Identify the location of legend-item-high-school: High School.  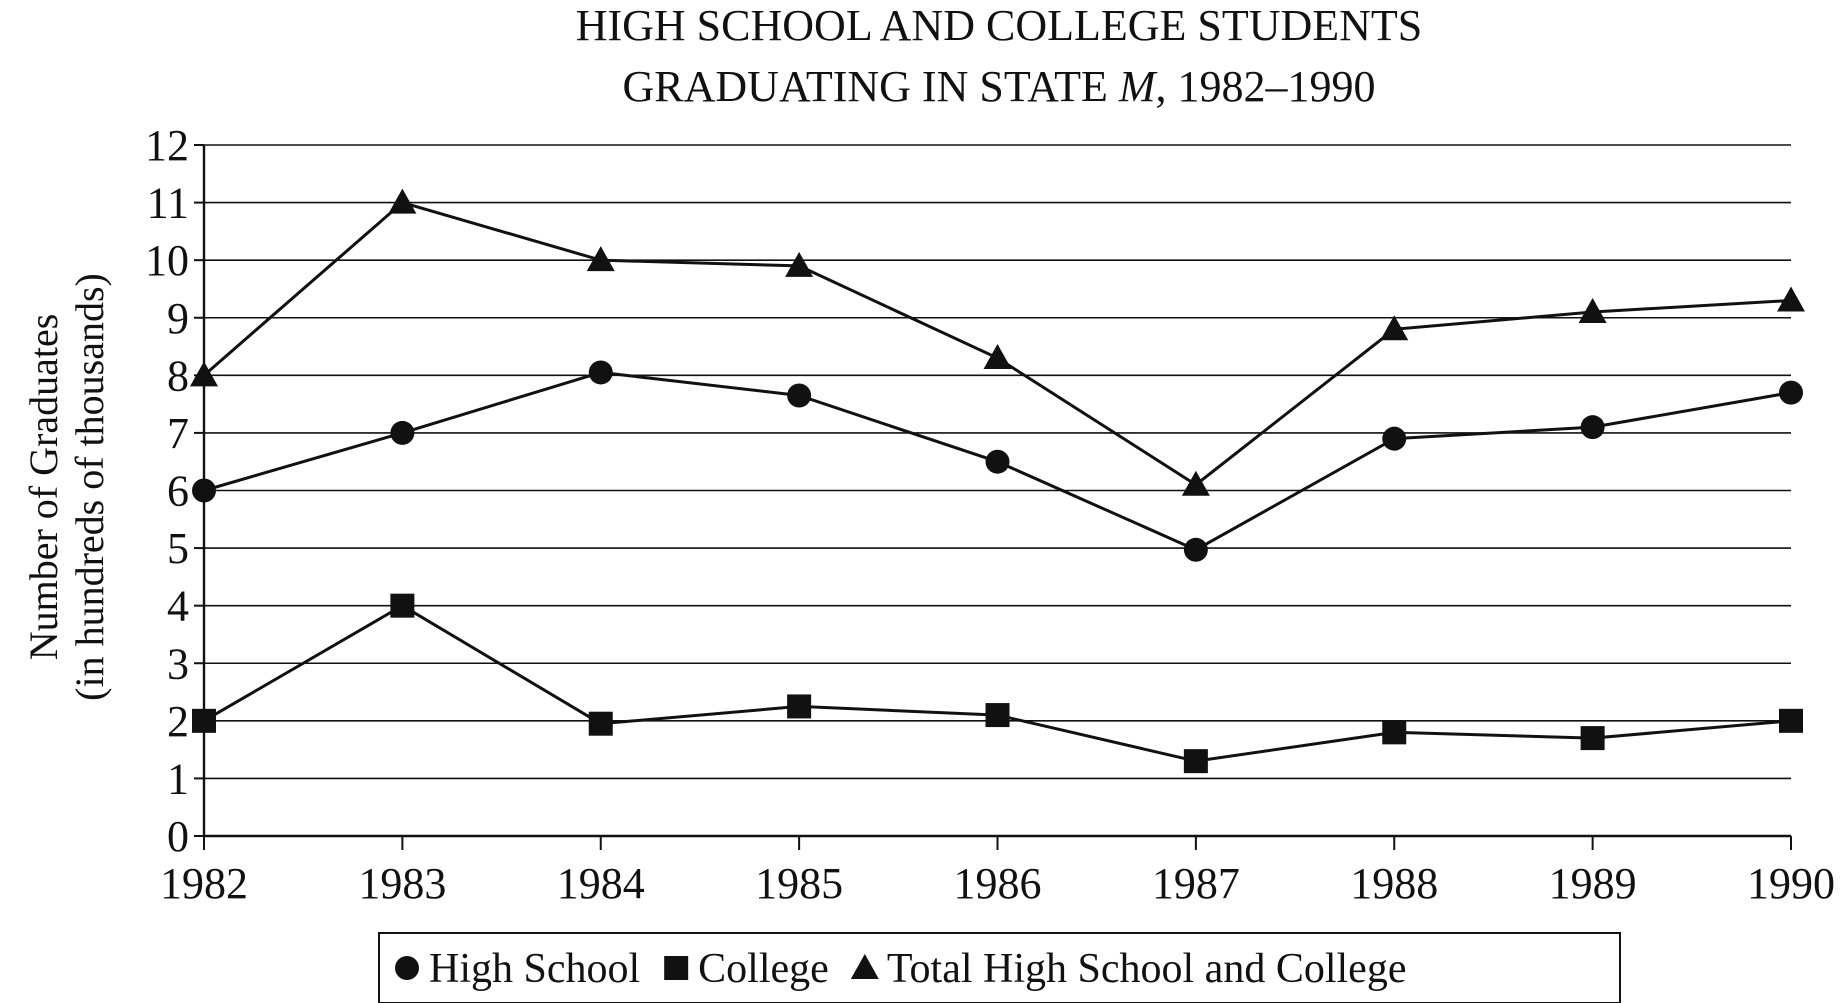
(517, 969).